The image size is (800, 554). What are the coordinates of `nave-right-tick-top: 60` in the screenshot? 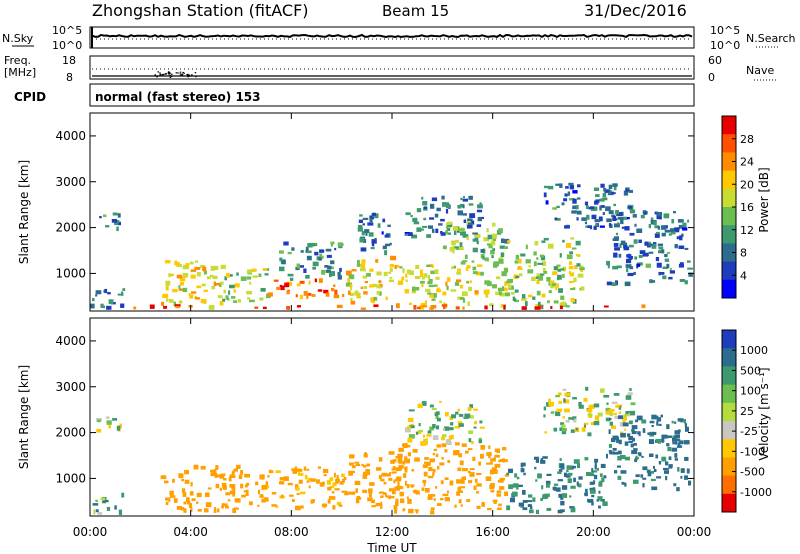 It's located at (715, 60).